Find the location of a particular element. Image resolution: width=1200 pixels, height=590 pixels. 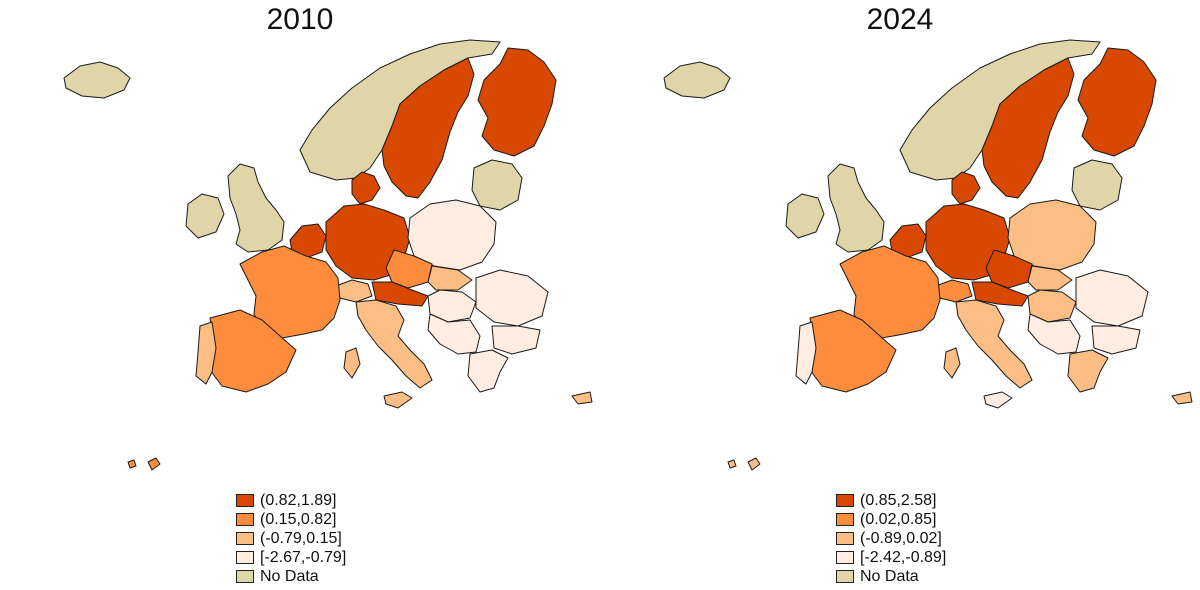

legend-label: [-2.67,-0.79] is located at coordinates (303, 557).